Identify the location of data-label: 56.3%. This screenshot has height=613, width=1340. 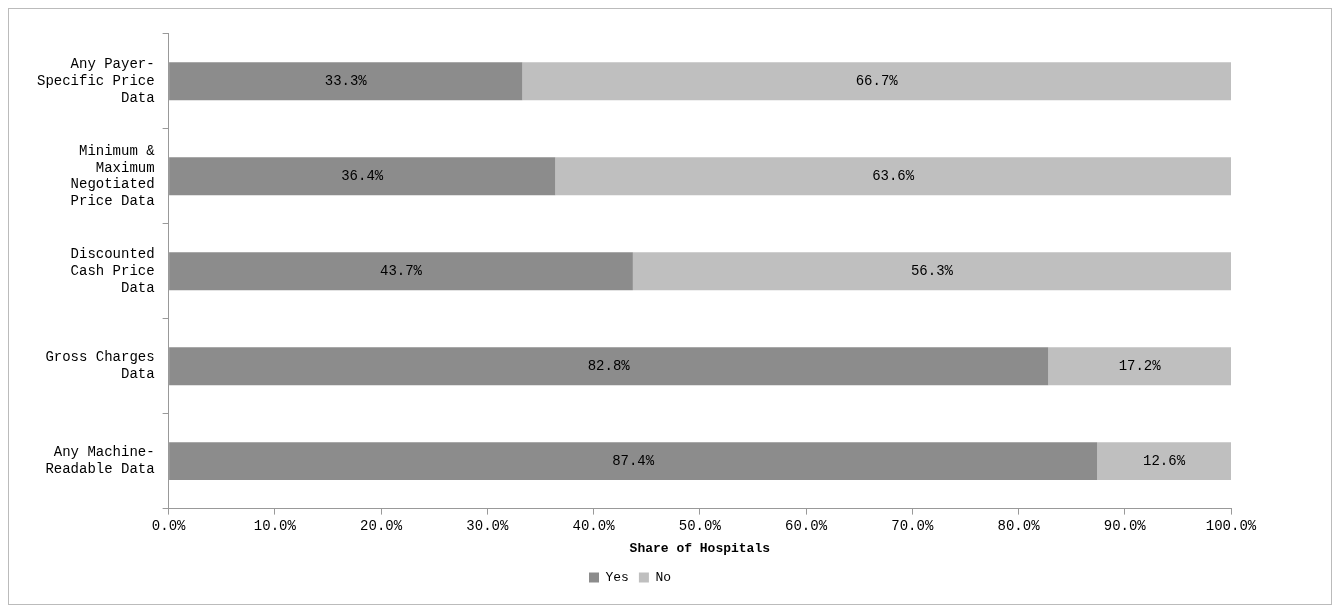
(932, 270).